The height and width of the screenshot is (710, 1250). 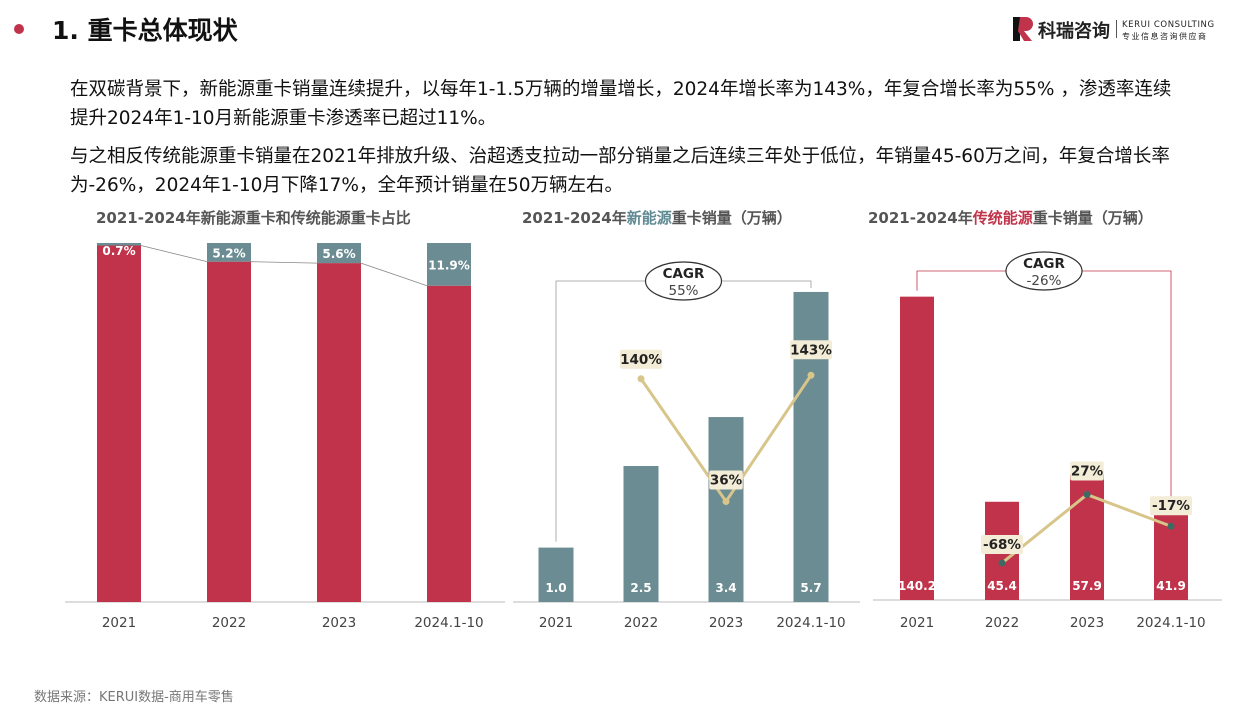 What do you see at coordinates (1044, 281) in the screenshot?
I see `chart3-cagr-value: -26%` at bounding box center [1044, 281].